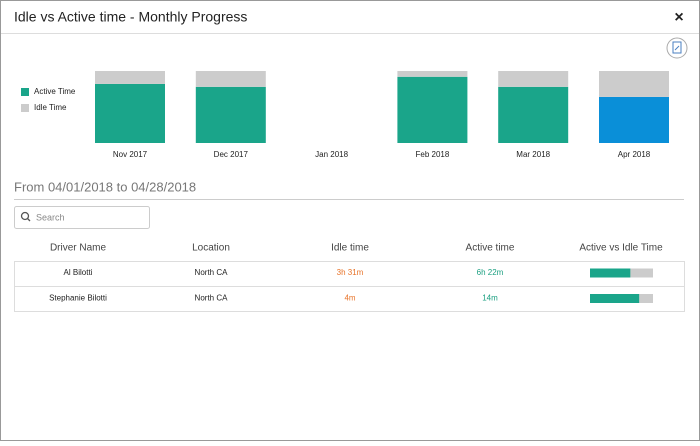 This screenshot has height=446, width=700. What do you see at coordinates (211, 248) in the screenshot?
I see `column-header: Location` at bounding box center [211, 248].